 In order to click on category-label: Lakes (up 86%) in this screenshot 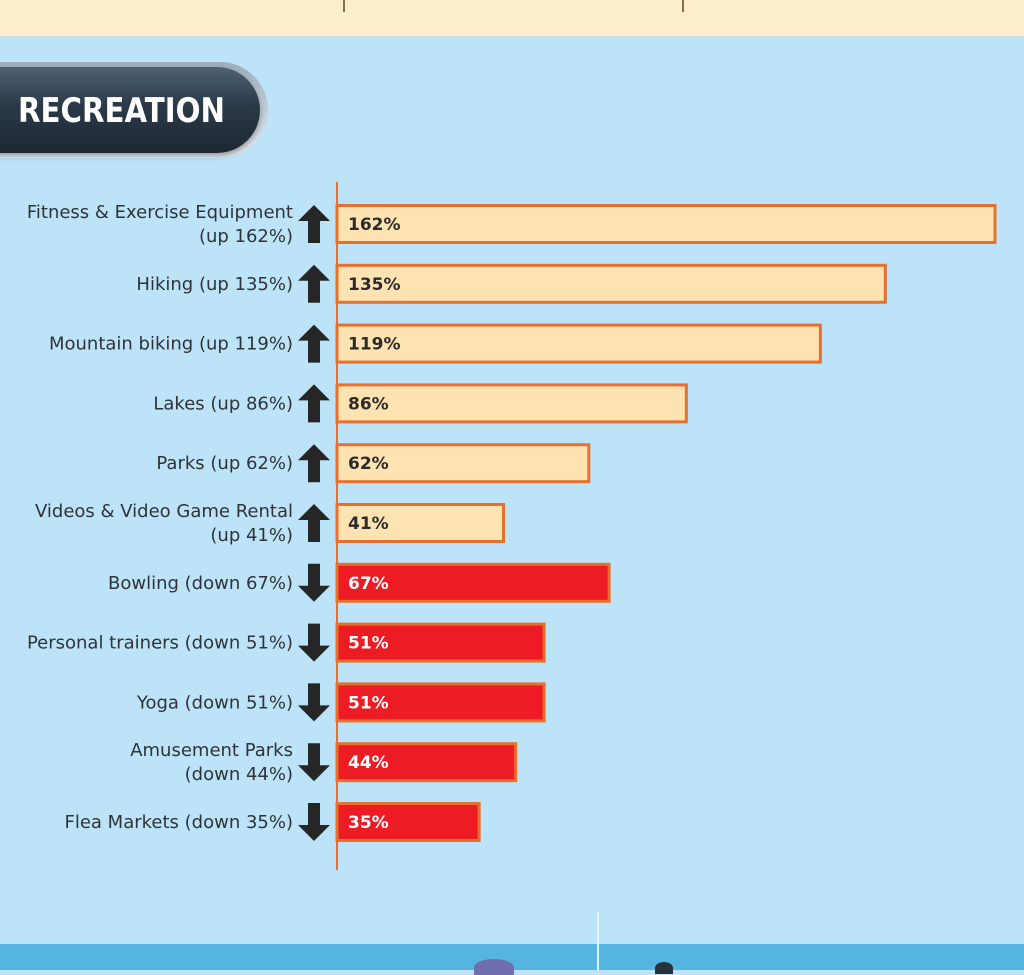, I will do `click(223, 403)`.